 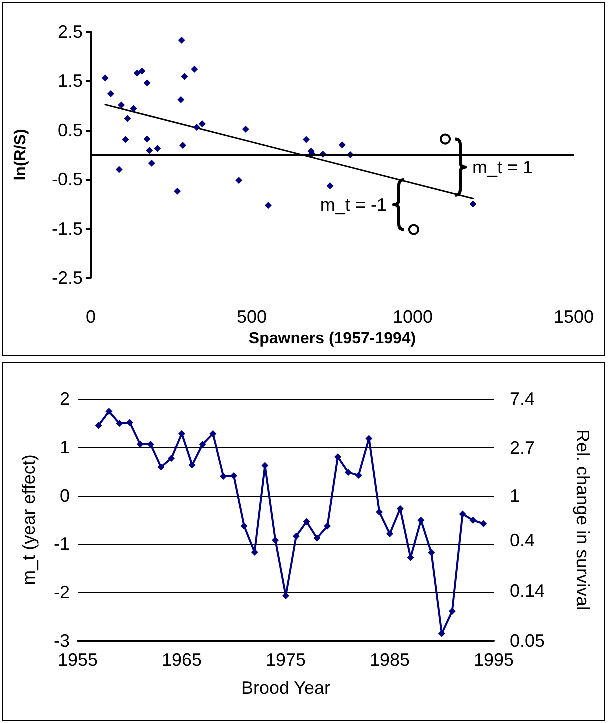 What do you see at coordinates (494, 660) in the screenshot?
I see `x-tick-label: 1995` at bounding box center [494, 660].